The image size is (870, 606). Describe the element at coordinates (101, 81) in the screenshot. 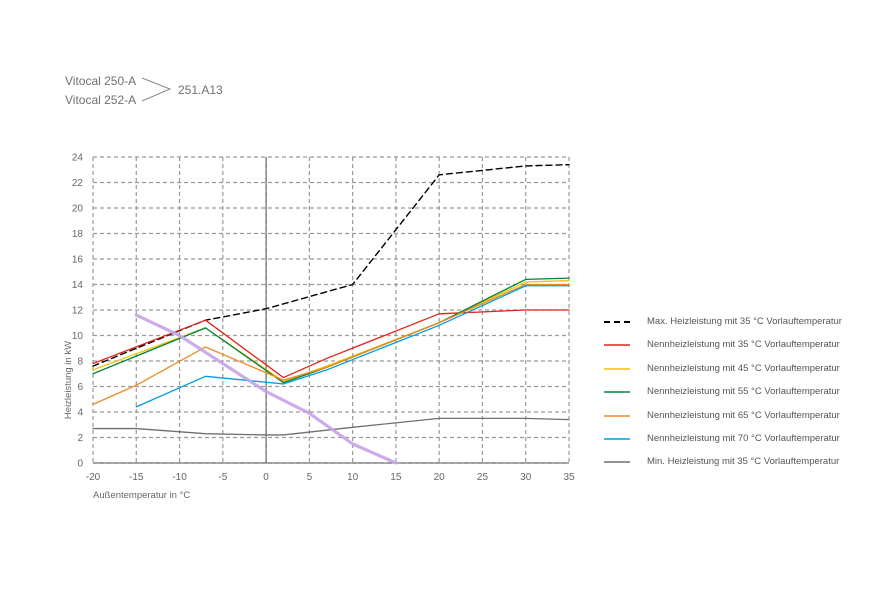

I see `model-name-250: Vitocal 250-A` at that location.